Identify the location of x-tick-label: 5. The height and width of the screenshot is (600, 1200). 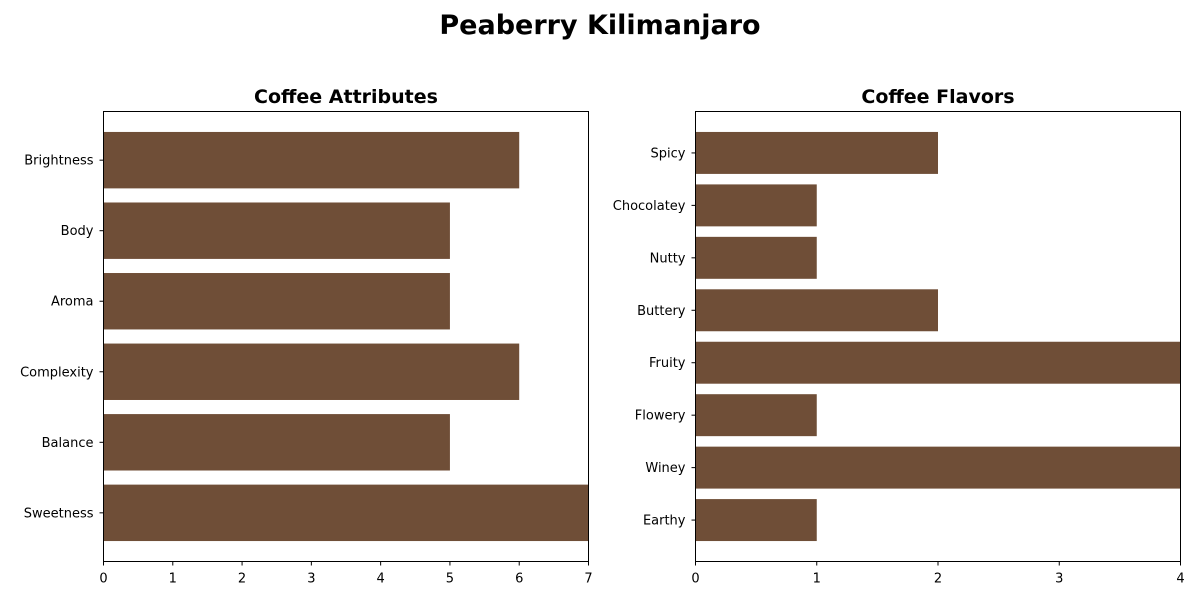
(450, 579).